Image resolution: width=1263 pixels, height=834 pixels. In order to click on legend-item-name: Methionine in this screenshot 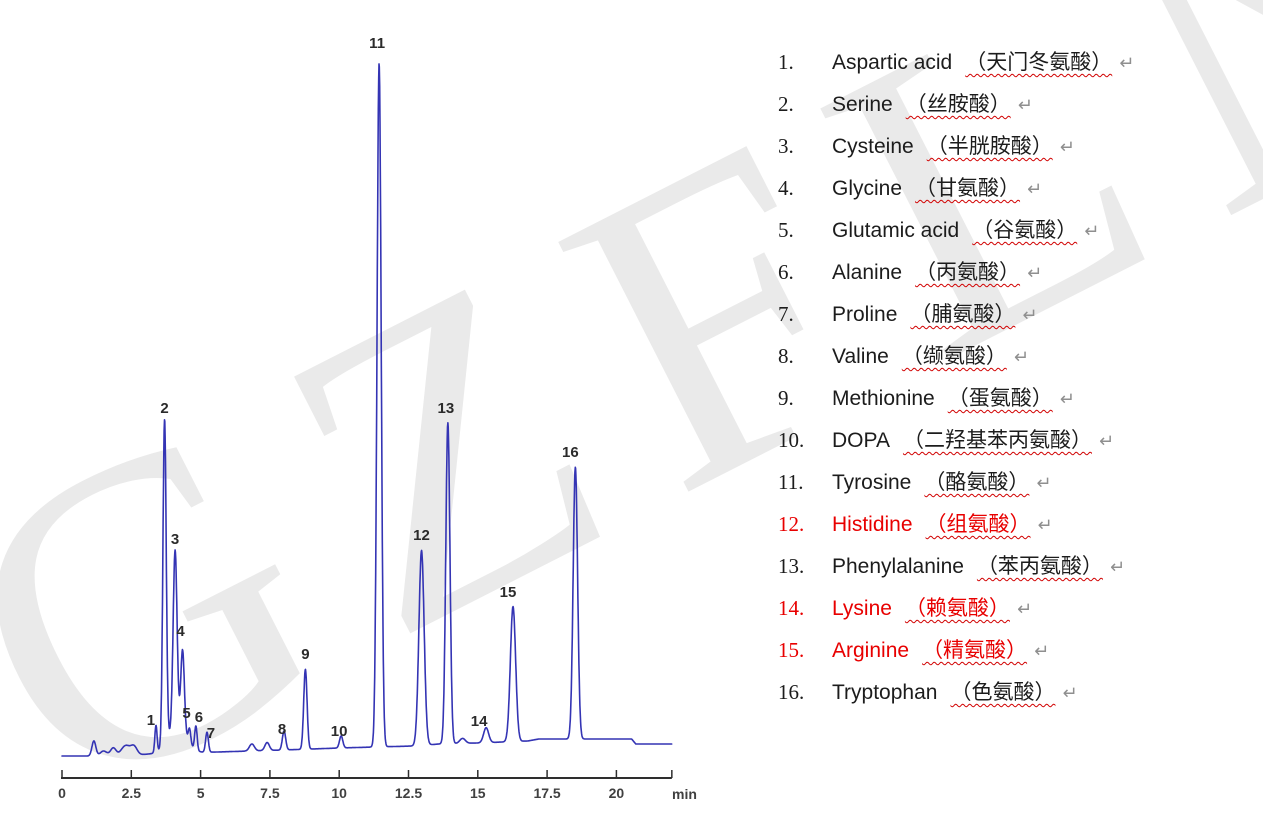, I will do `click(883, 398)`.